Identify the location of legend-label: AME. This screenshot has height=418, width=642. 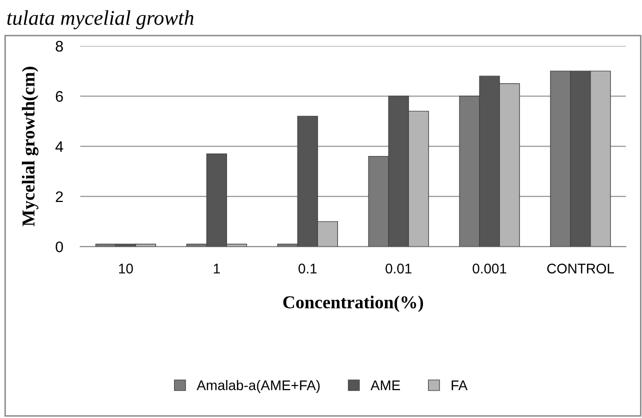
(385, 385).